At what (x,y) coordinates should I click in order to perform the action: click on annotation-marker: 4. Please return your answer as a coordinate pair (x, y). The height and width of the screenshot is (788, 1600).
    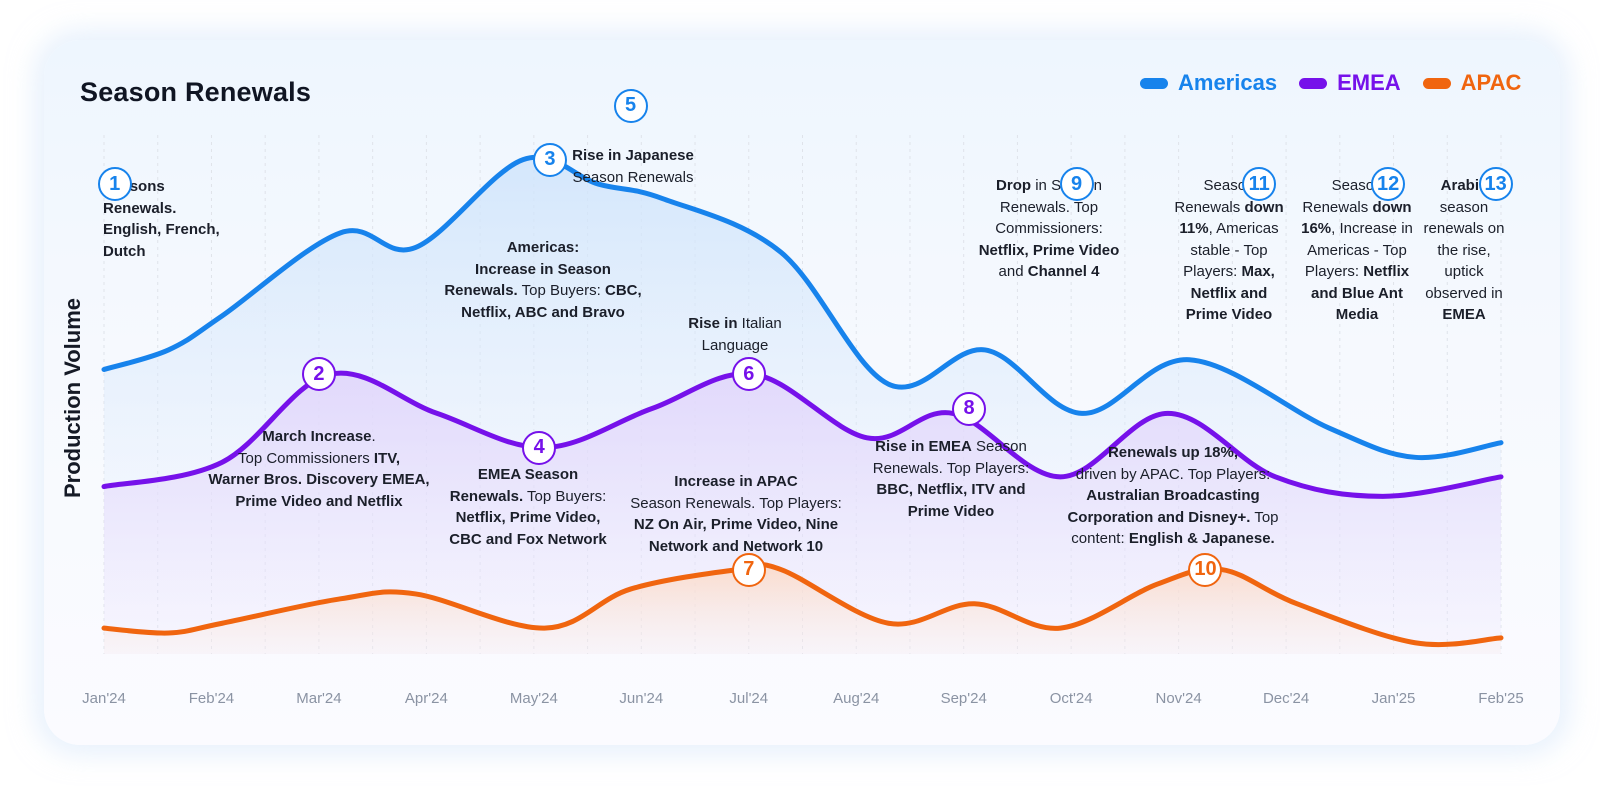
    Looking at the image, I should click on (539, 447).